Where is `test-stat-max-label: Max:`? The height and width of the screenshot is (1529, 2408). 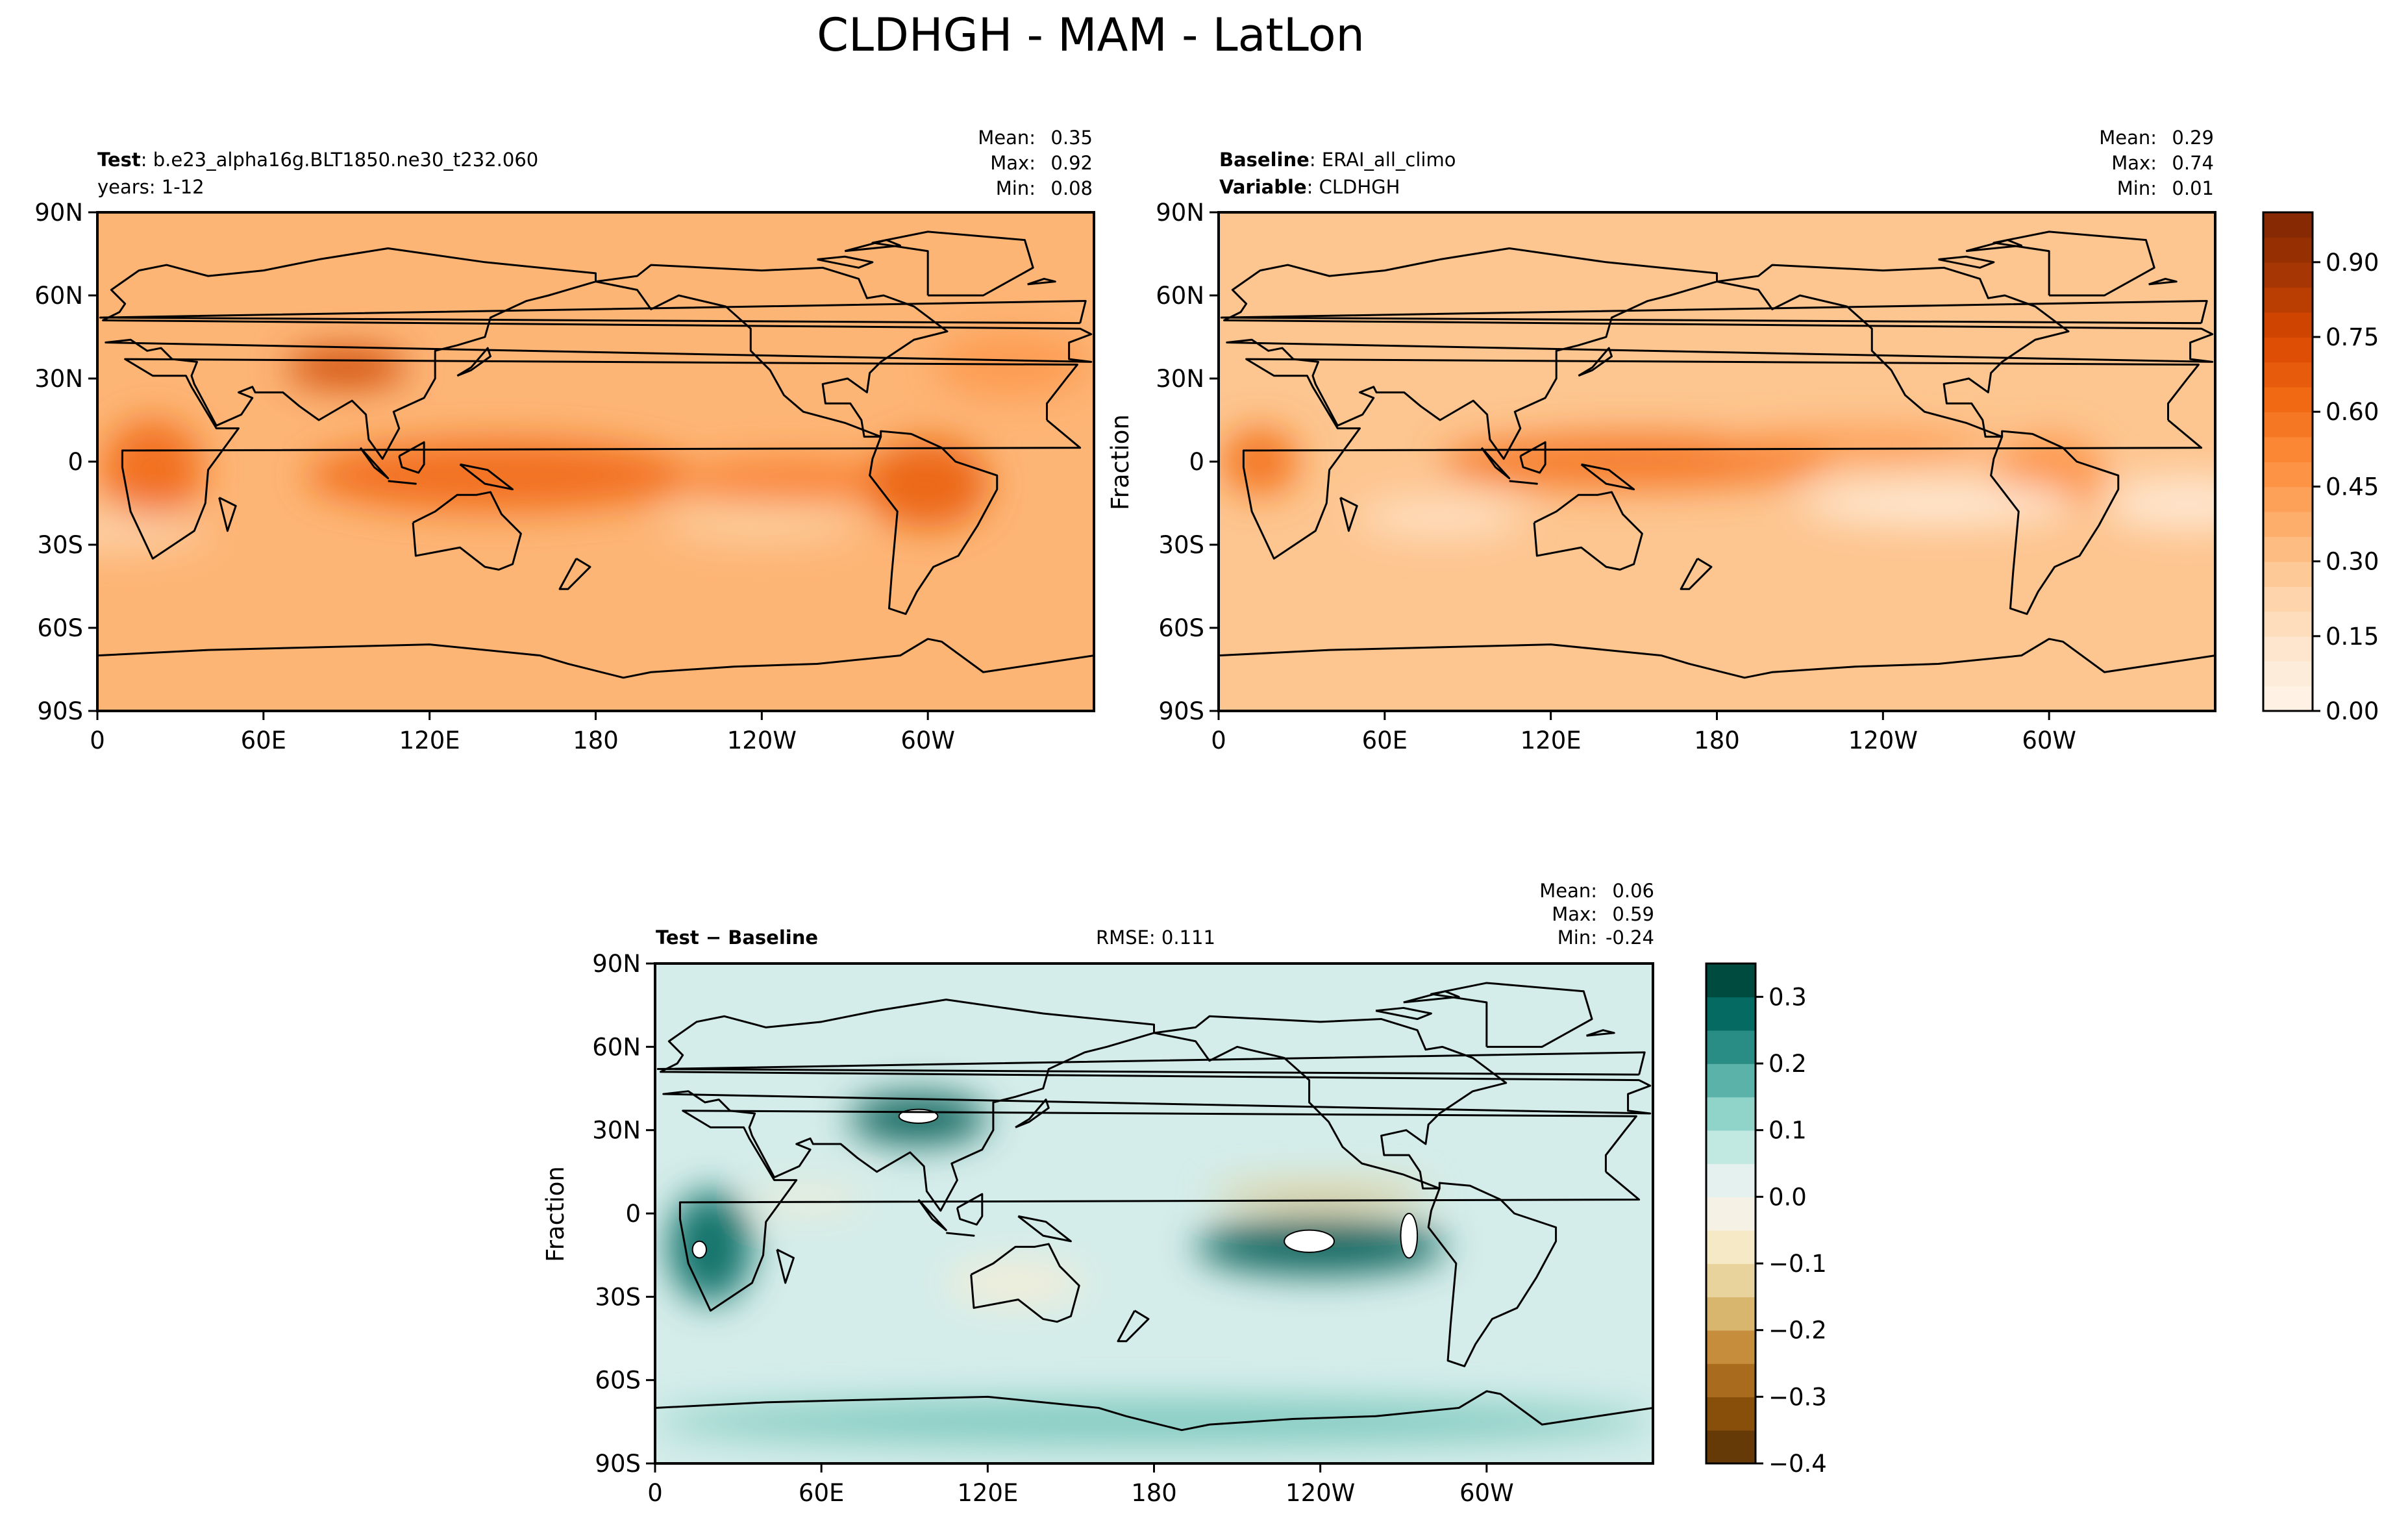 test-stat-max-label: Max: is located at coordinates (1013, 163).